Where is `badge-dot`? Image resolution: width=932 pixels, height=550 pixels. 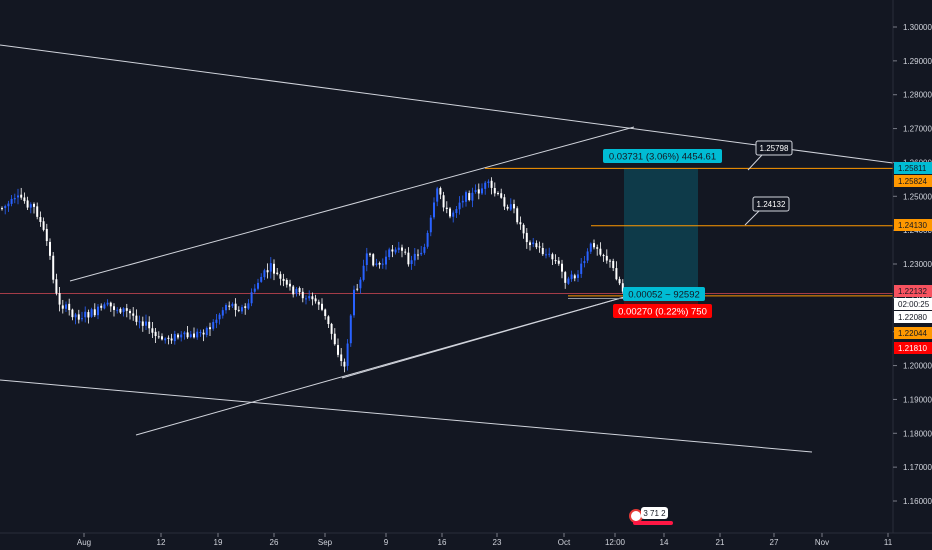
badge-dot is located at coordinates (653, 523).